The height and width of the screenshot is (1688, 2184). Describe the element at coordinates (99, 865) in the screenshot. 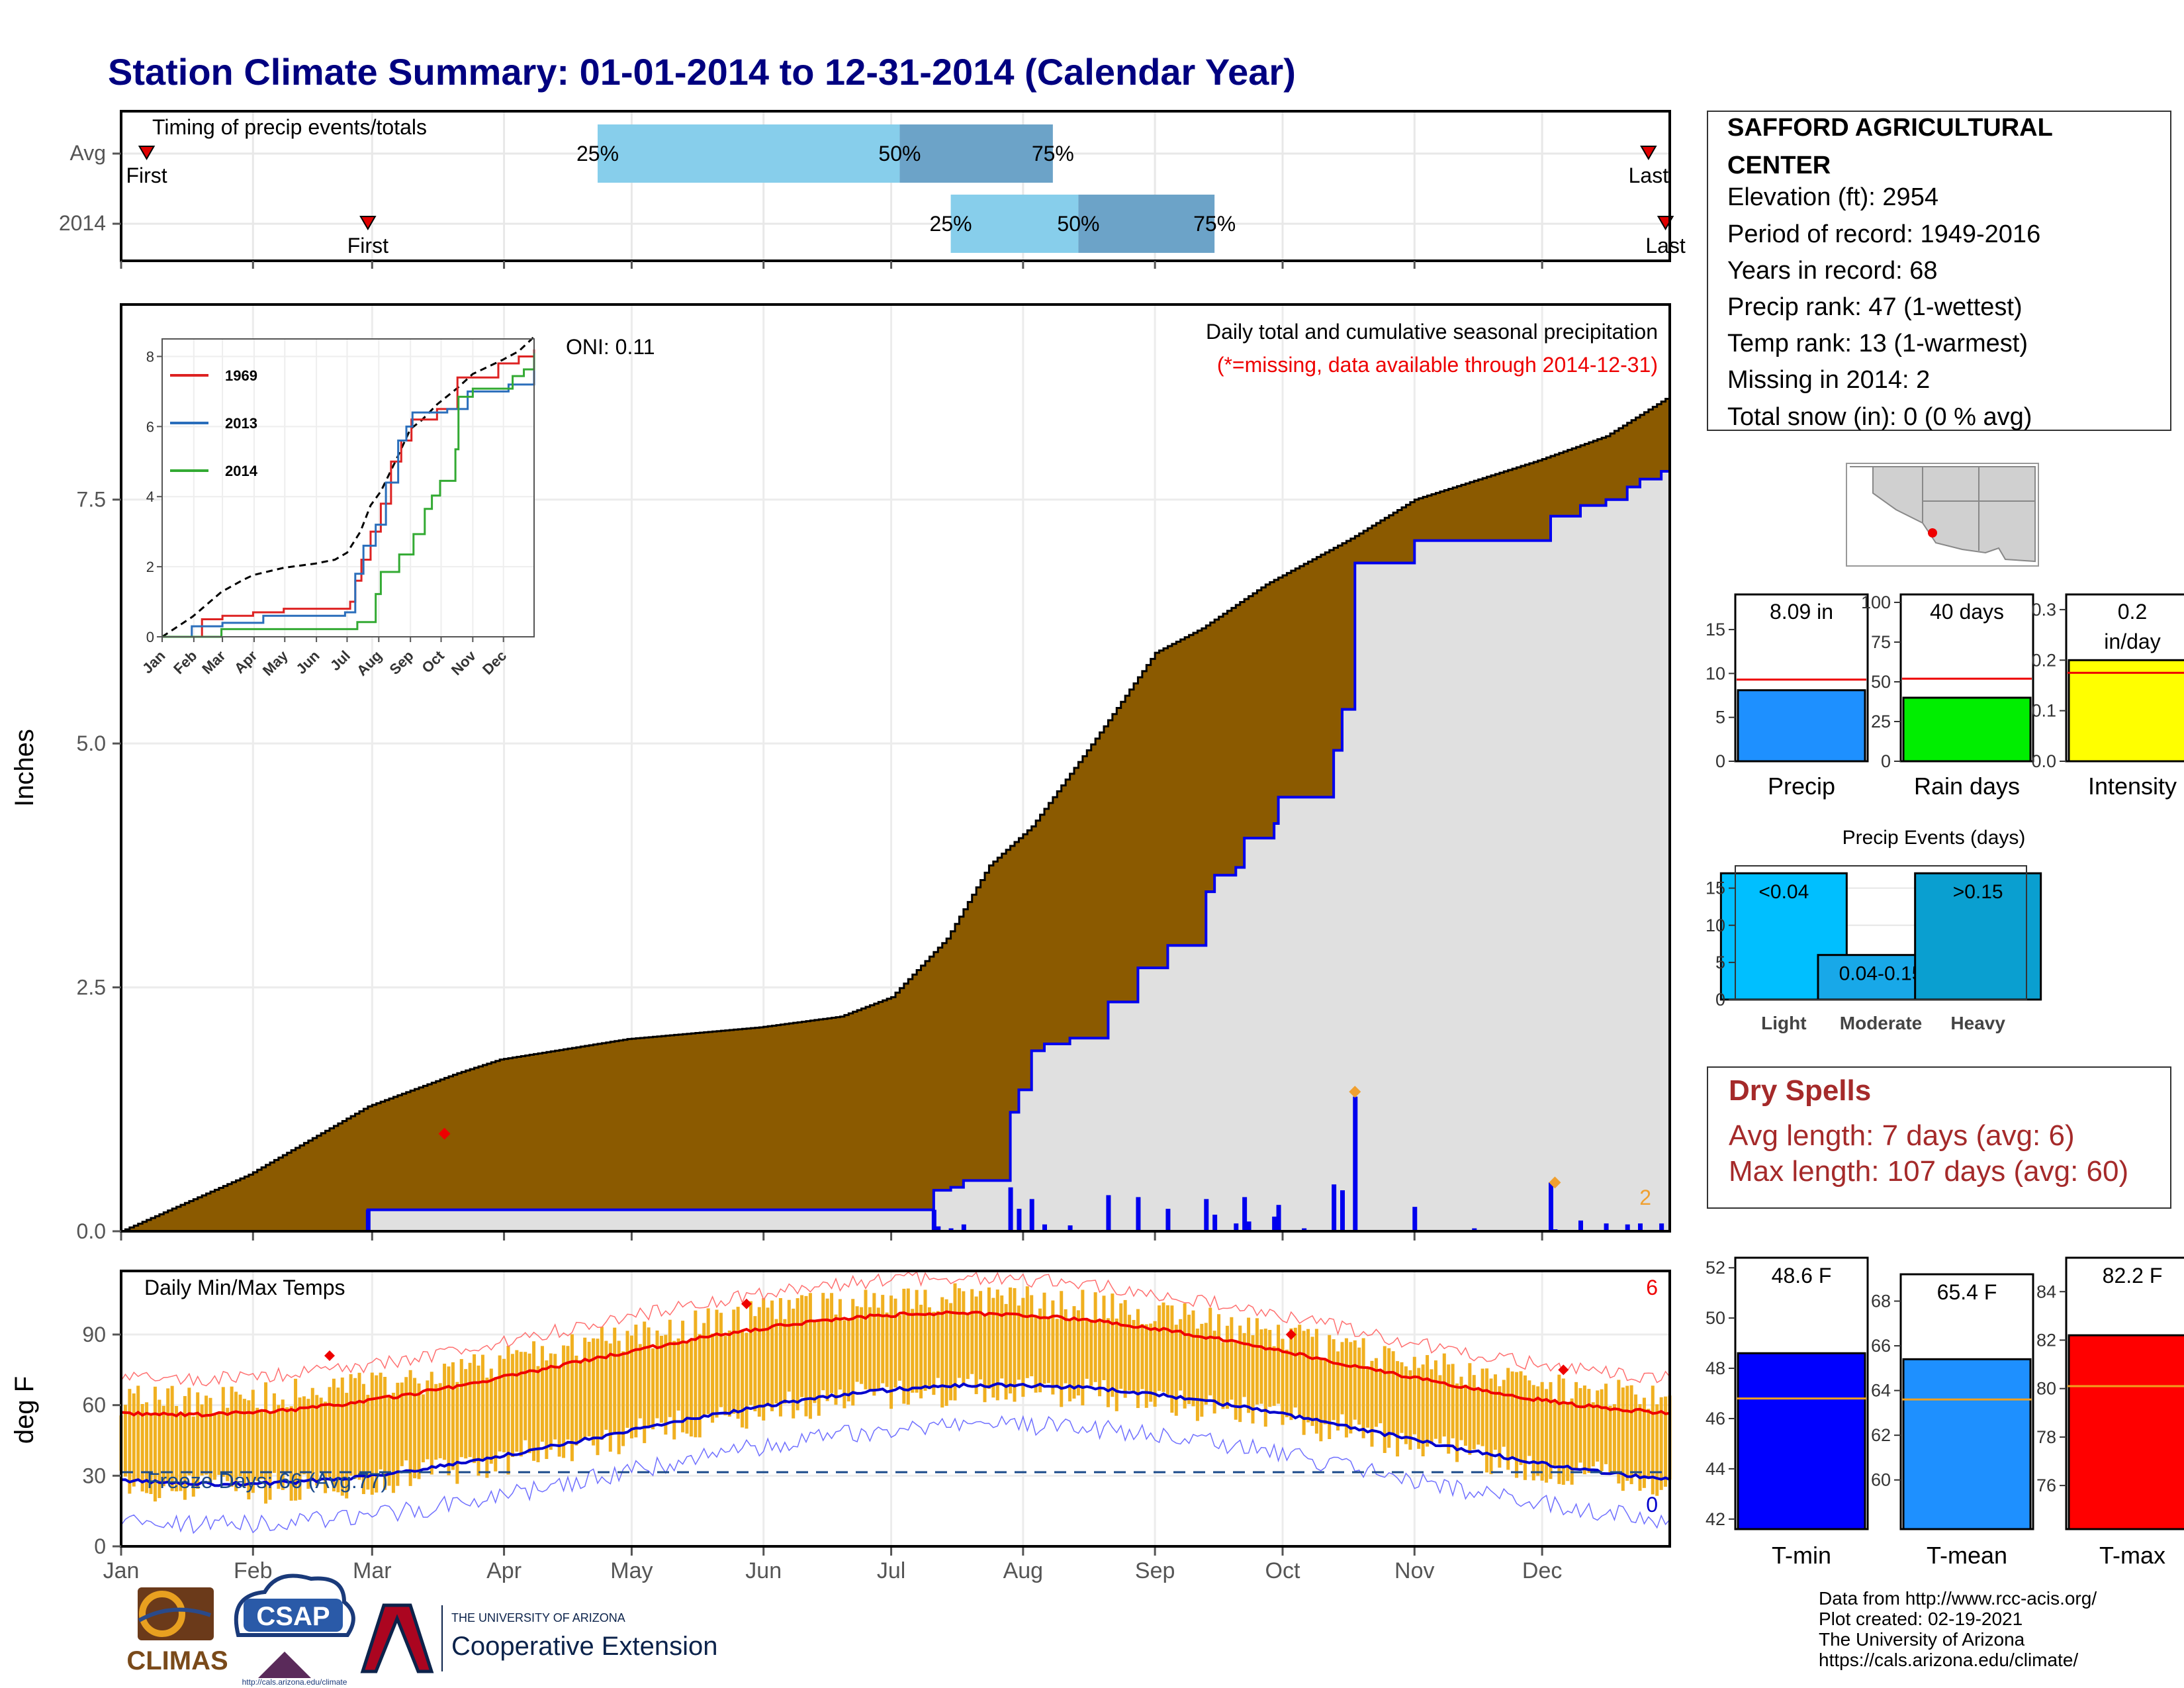

I see `precip-y-ticks: 0.0 2.5 5.0 7.5` at that location.